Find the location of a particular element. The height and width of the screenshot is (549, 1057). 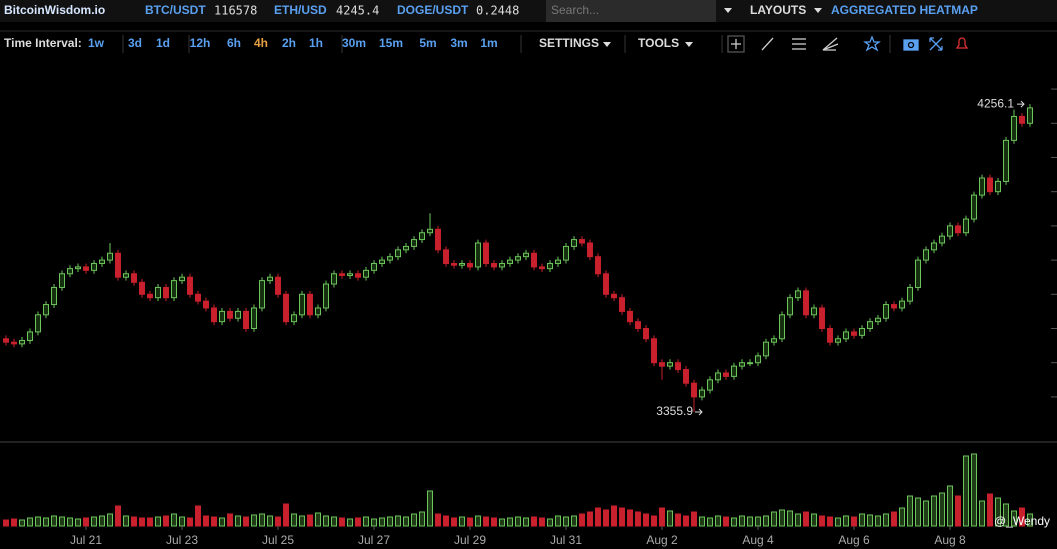

interval-button: 6h is located at coordinates (234, 43).